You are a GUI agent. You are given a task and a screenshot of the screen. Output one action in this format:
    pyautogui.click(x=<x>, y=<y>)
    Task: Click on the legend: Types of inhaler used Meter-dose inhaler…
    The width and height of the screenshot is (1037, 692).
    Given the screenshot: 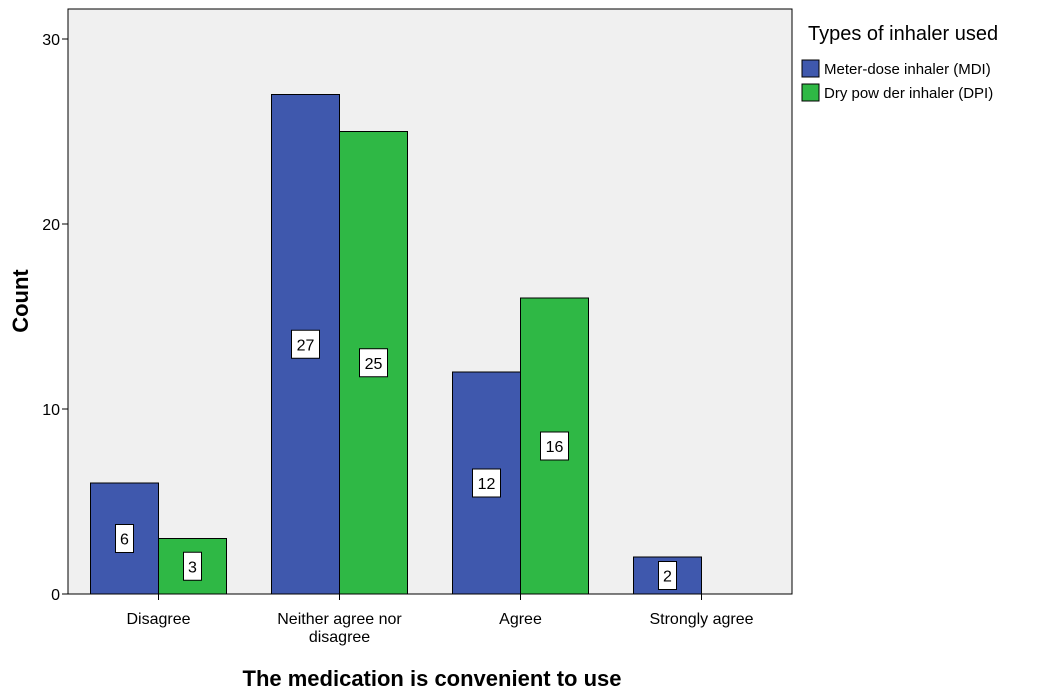 What is the action you would take?
    pyautogui.click(x=899, y=62)
    